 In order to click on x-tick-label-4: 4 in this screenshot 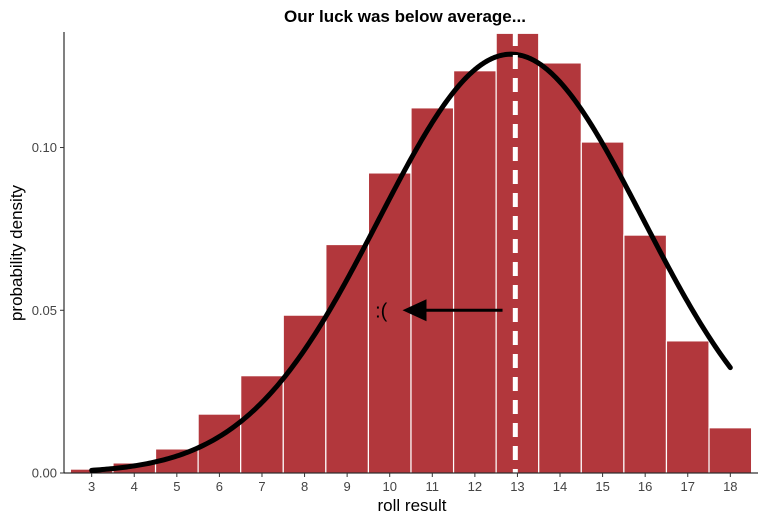, I will do `click(134, 486)`.